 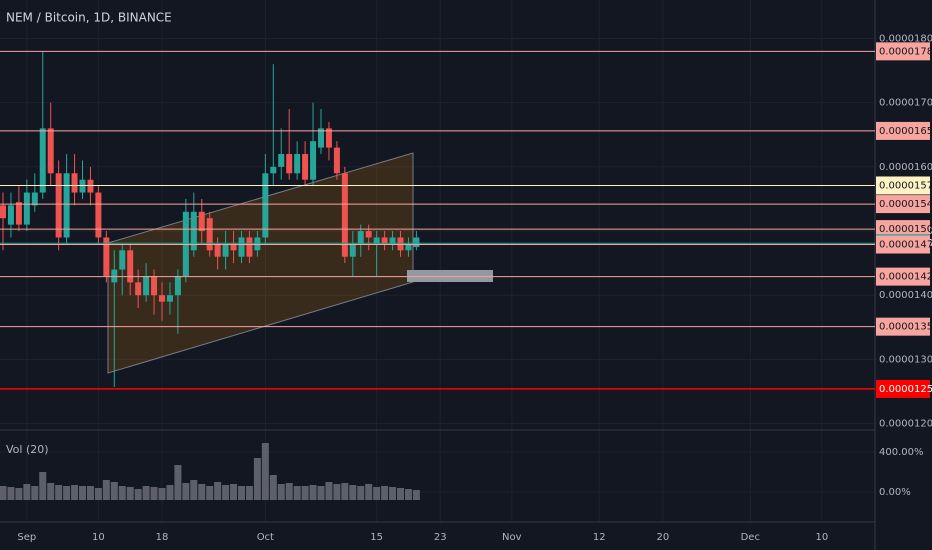 I want to click on level-label: 0.00001479, so click(x=905, y=245).